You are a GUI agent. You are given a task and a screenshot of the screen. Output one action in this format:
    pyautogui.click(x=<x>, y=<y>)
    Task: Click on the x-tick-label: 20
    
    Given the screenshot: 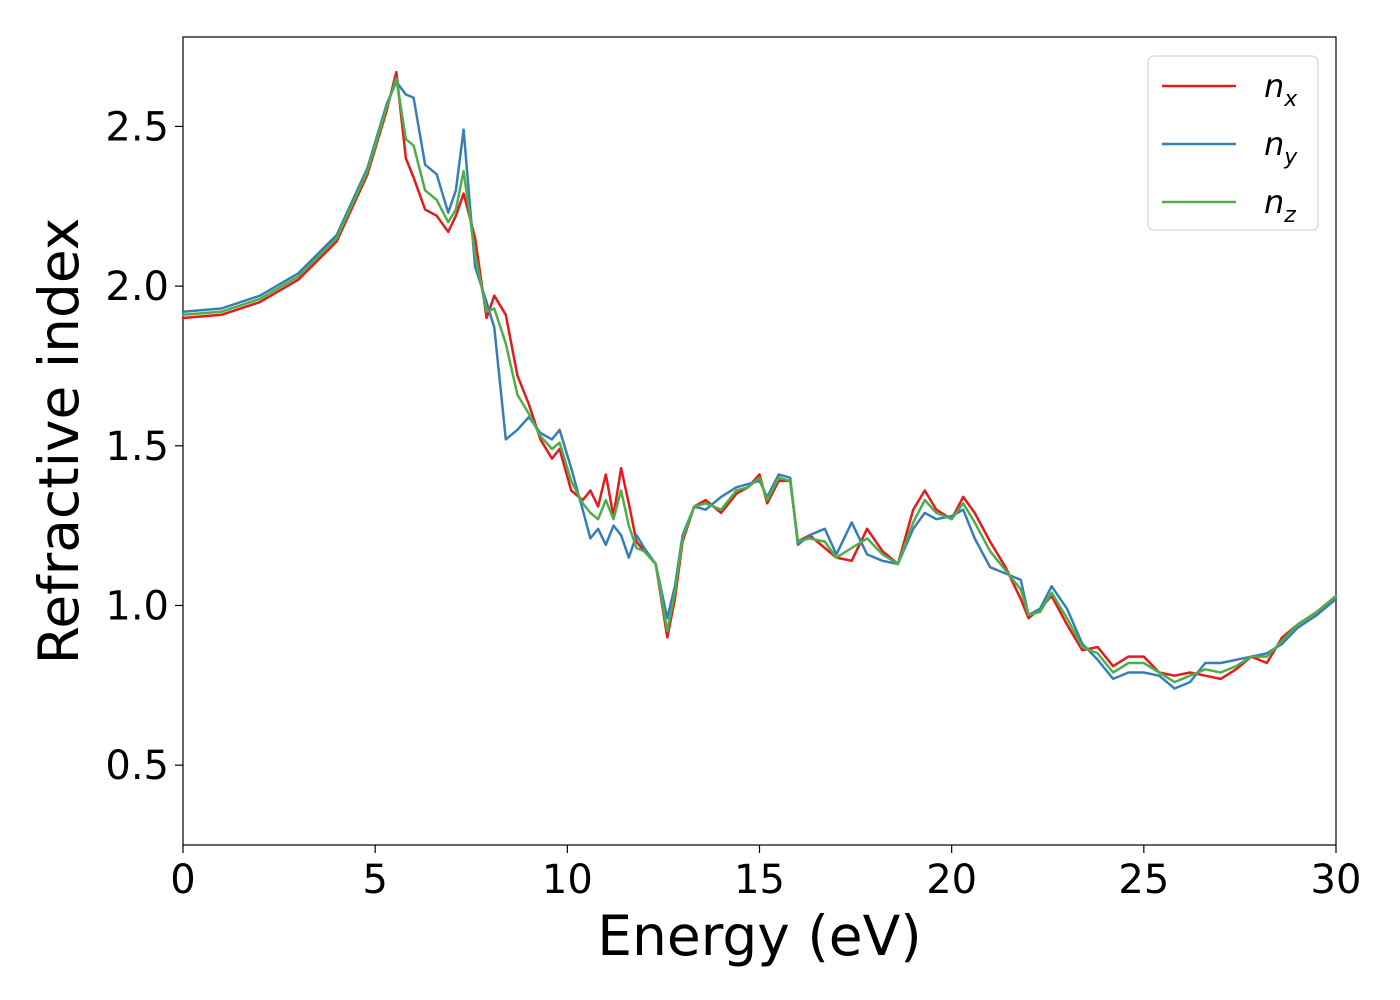 What is the action you would take?
    pyautogui.click(x=951, y=880)
    